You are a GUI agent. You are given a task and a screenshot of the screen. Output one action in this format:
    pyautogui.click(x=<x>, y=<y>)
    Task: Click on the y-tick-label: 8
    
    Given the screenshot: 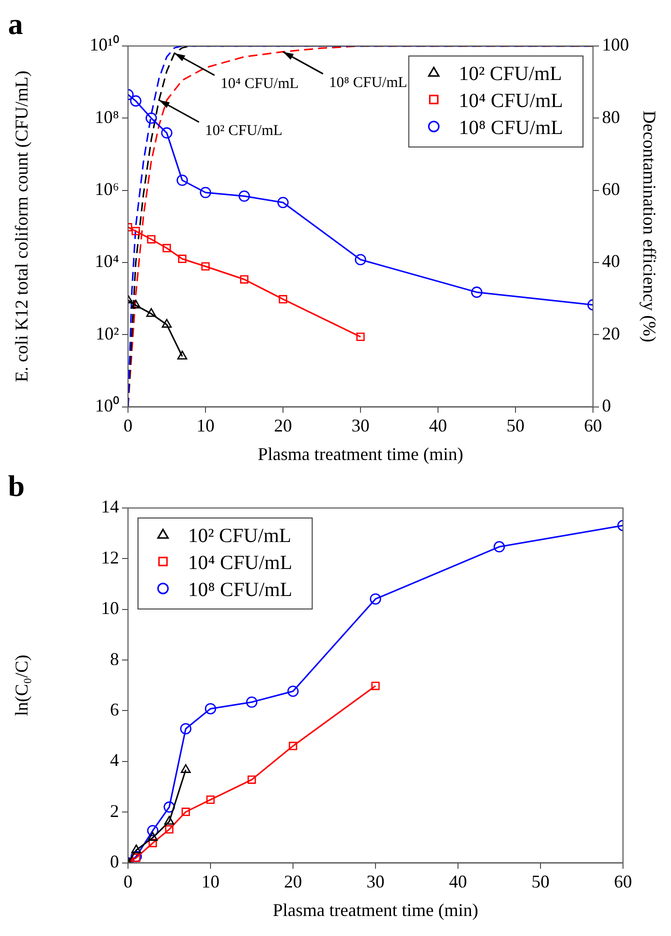 What is the action you would take?
    pyautogui.click(x=114, y=658)
    